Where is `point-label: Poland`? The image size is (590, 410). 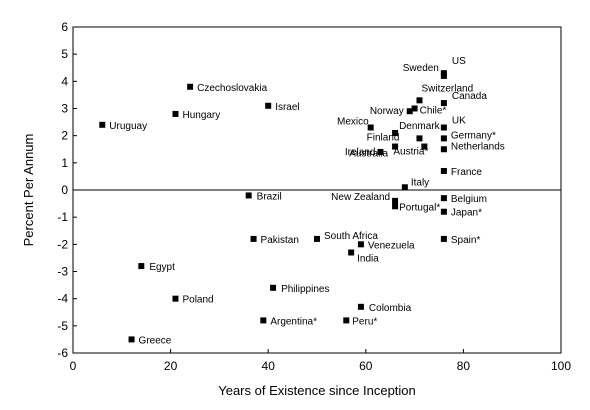 point-label: Poland is located at coordinates (197, 300).